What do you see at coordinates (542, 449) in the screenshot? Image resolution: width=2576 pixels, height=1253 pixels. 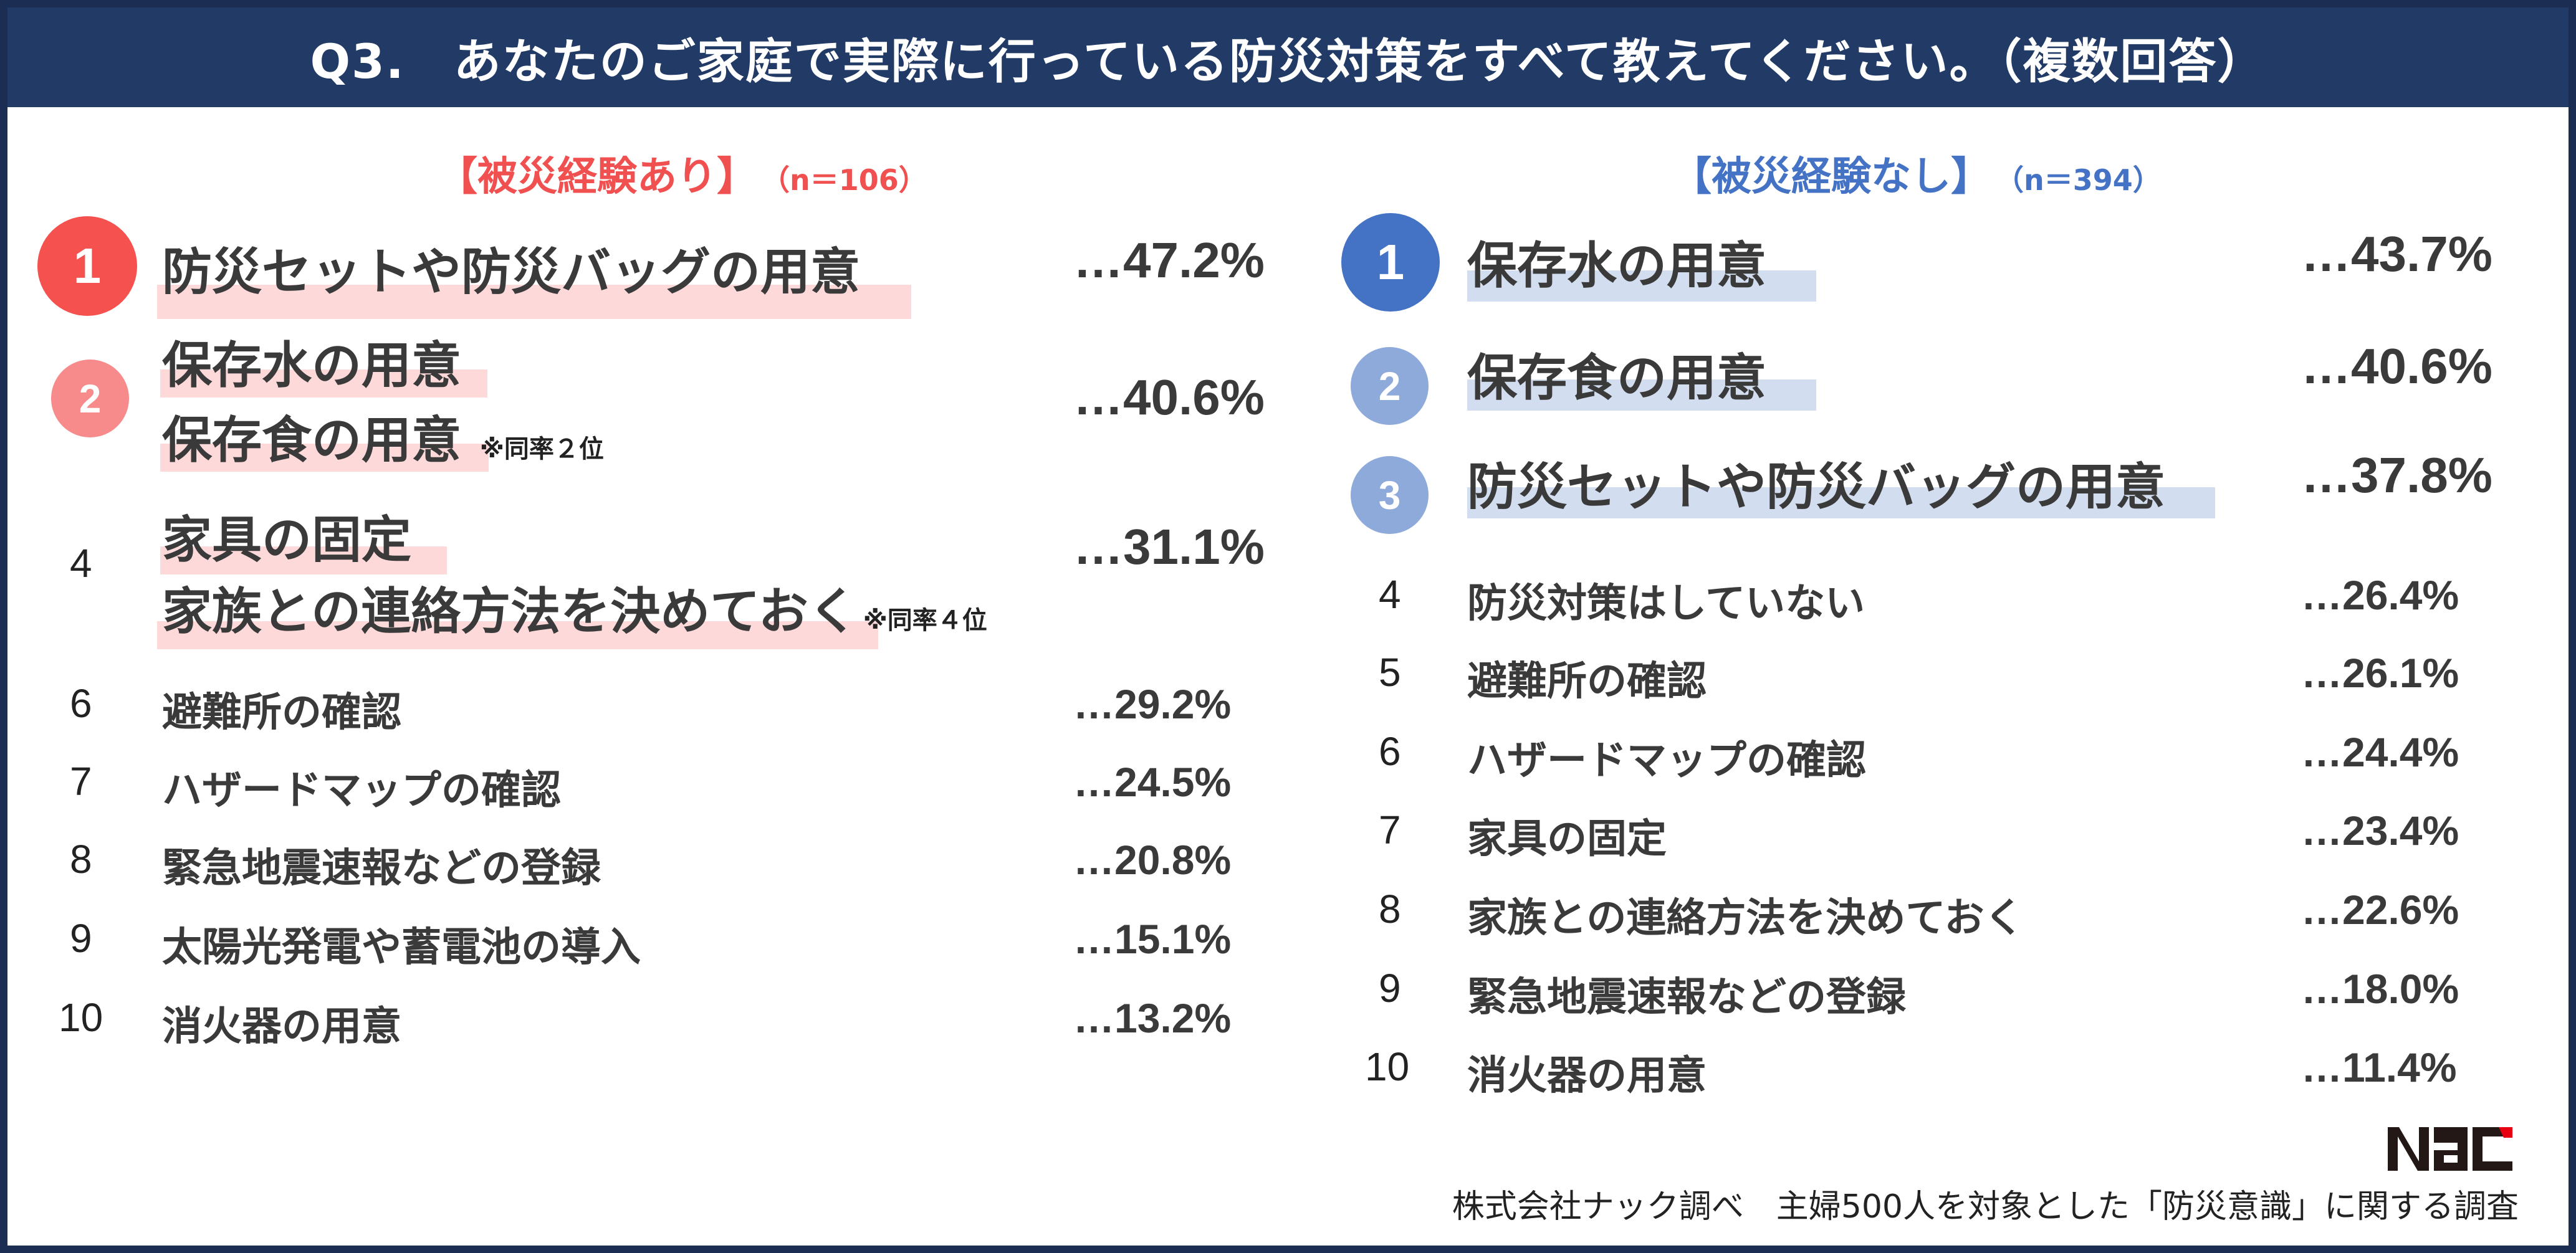 I see `tie-note: ※同率２位` at bounding box center [542, 449].